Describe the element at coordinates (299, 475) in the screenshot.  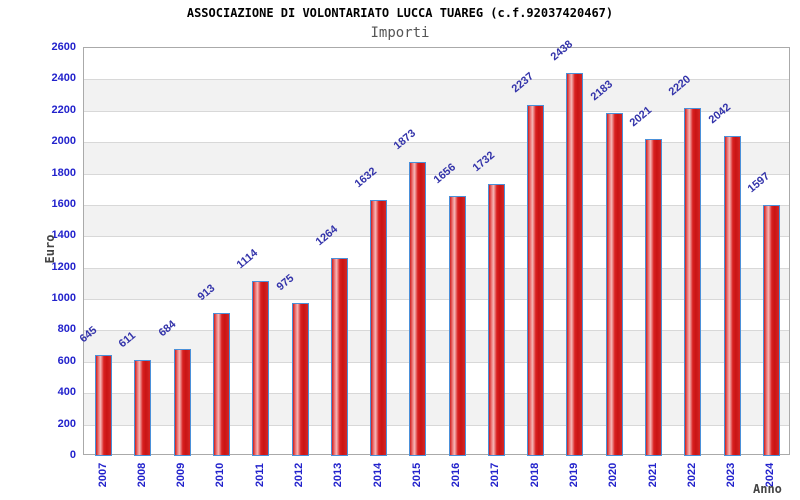
I see `x-tick-label: 2012` at that location.